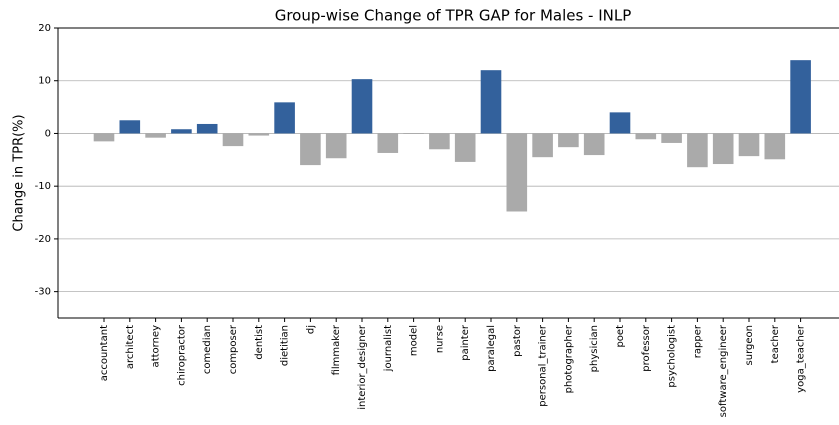 This screenshot has width=839, height=425. Describe the element at coordinates (749, 345) in the screenshot. I see `x-tick-label: surgeon` at that location.